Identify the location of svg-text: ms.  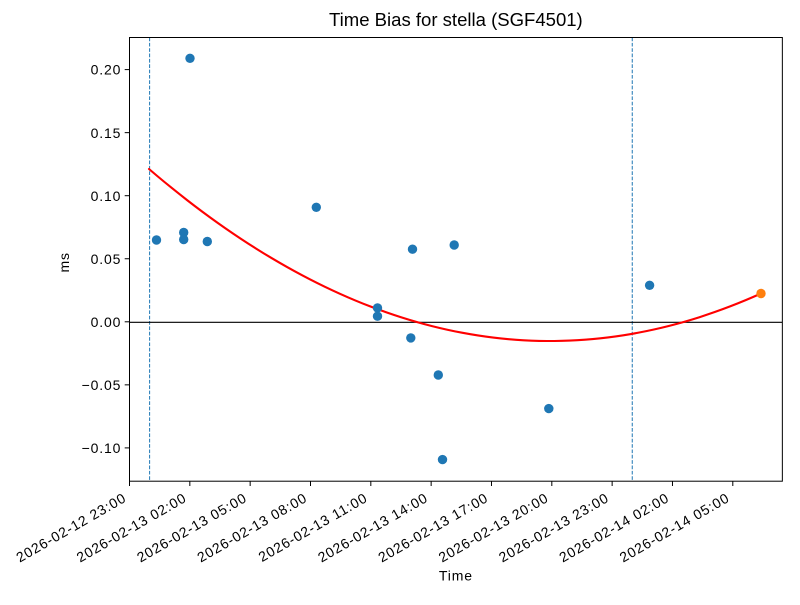
(64, 262).